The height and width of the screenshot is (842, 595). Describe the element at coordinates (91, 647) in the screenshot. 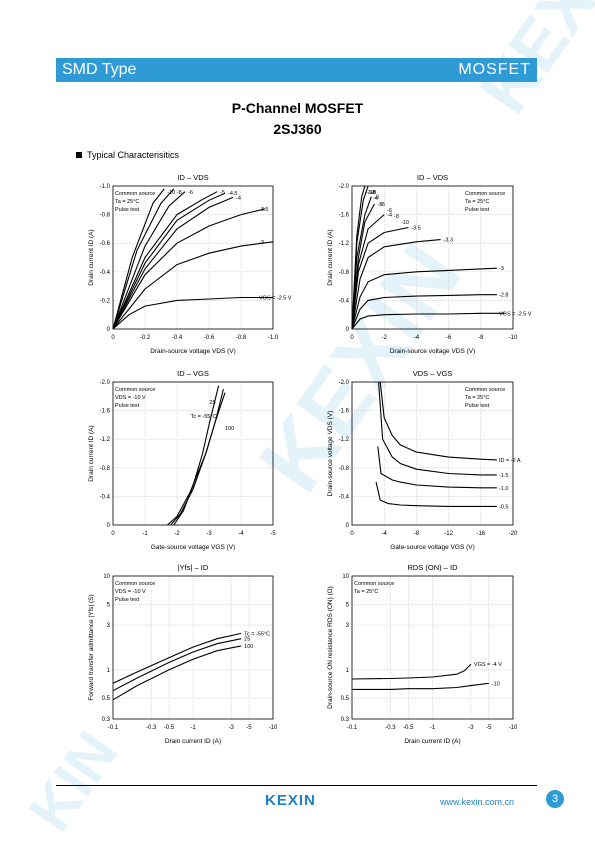

I see `y-axis-label: Forward transfer admittance |Yfs| (S)` at that location.